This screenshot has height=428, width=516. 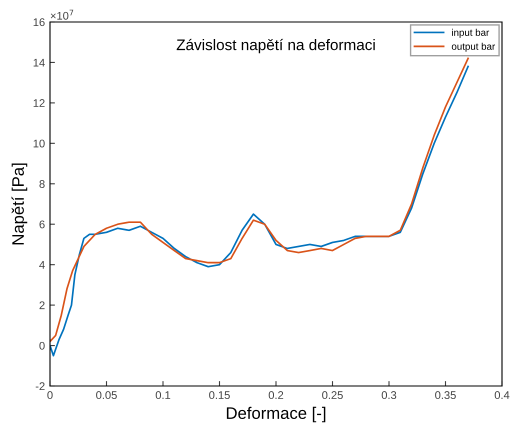 I want to click on y-tick-label: 6, so click(x=42, y=224).